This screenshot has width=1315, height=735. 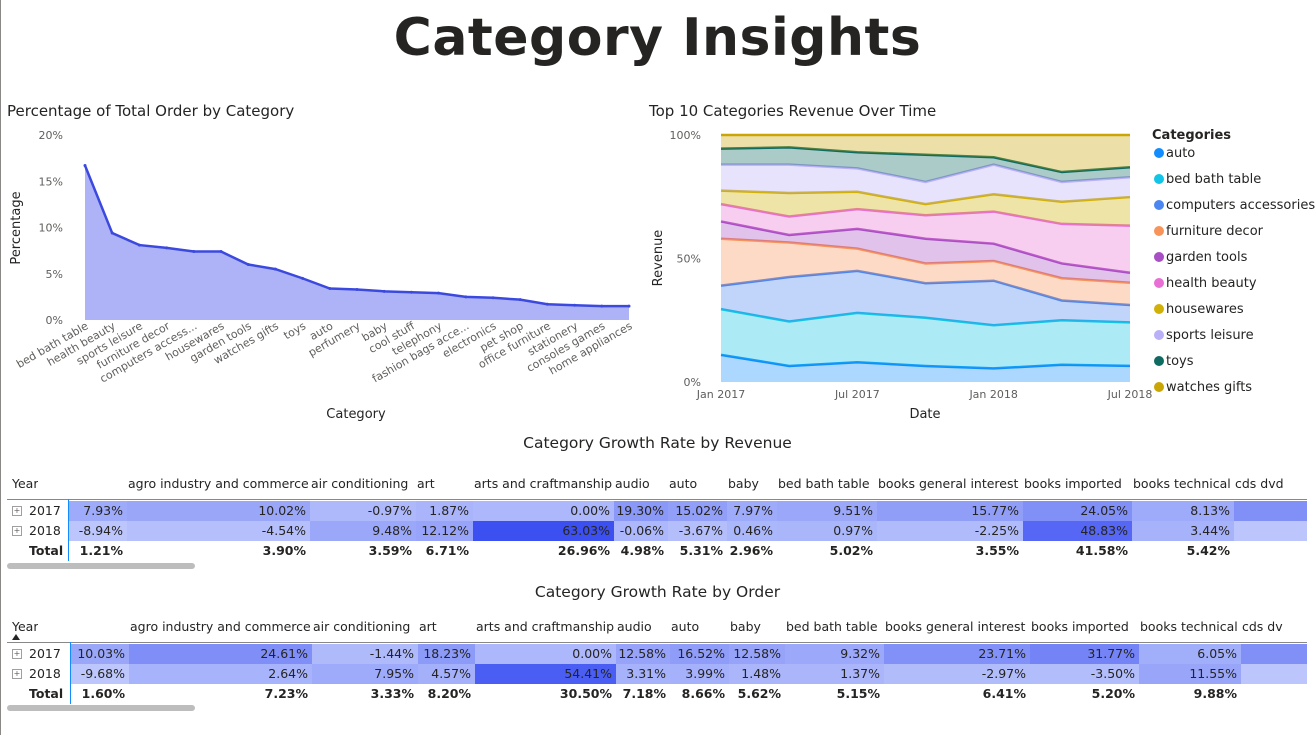 I want to click on table-cell: 3.99%, so click(x=699, y=674).